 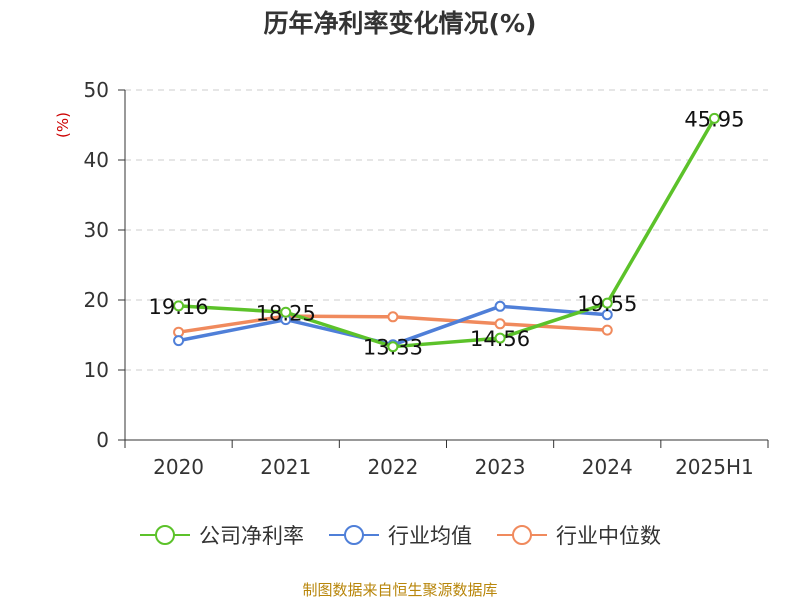 I want to click on data-label: 19.16, so click(x=179, y=307).